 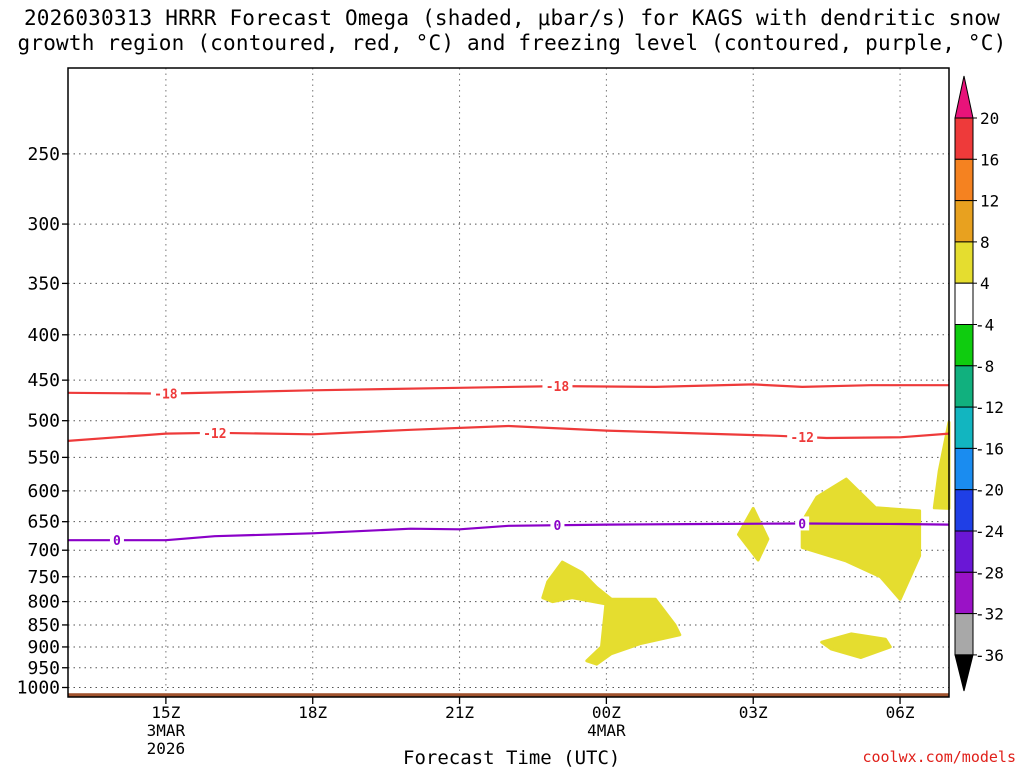 I want to click on x-tick-label: 15Z, so click(x=165, y=712).